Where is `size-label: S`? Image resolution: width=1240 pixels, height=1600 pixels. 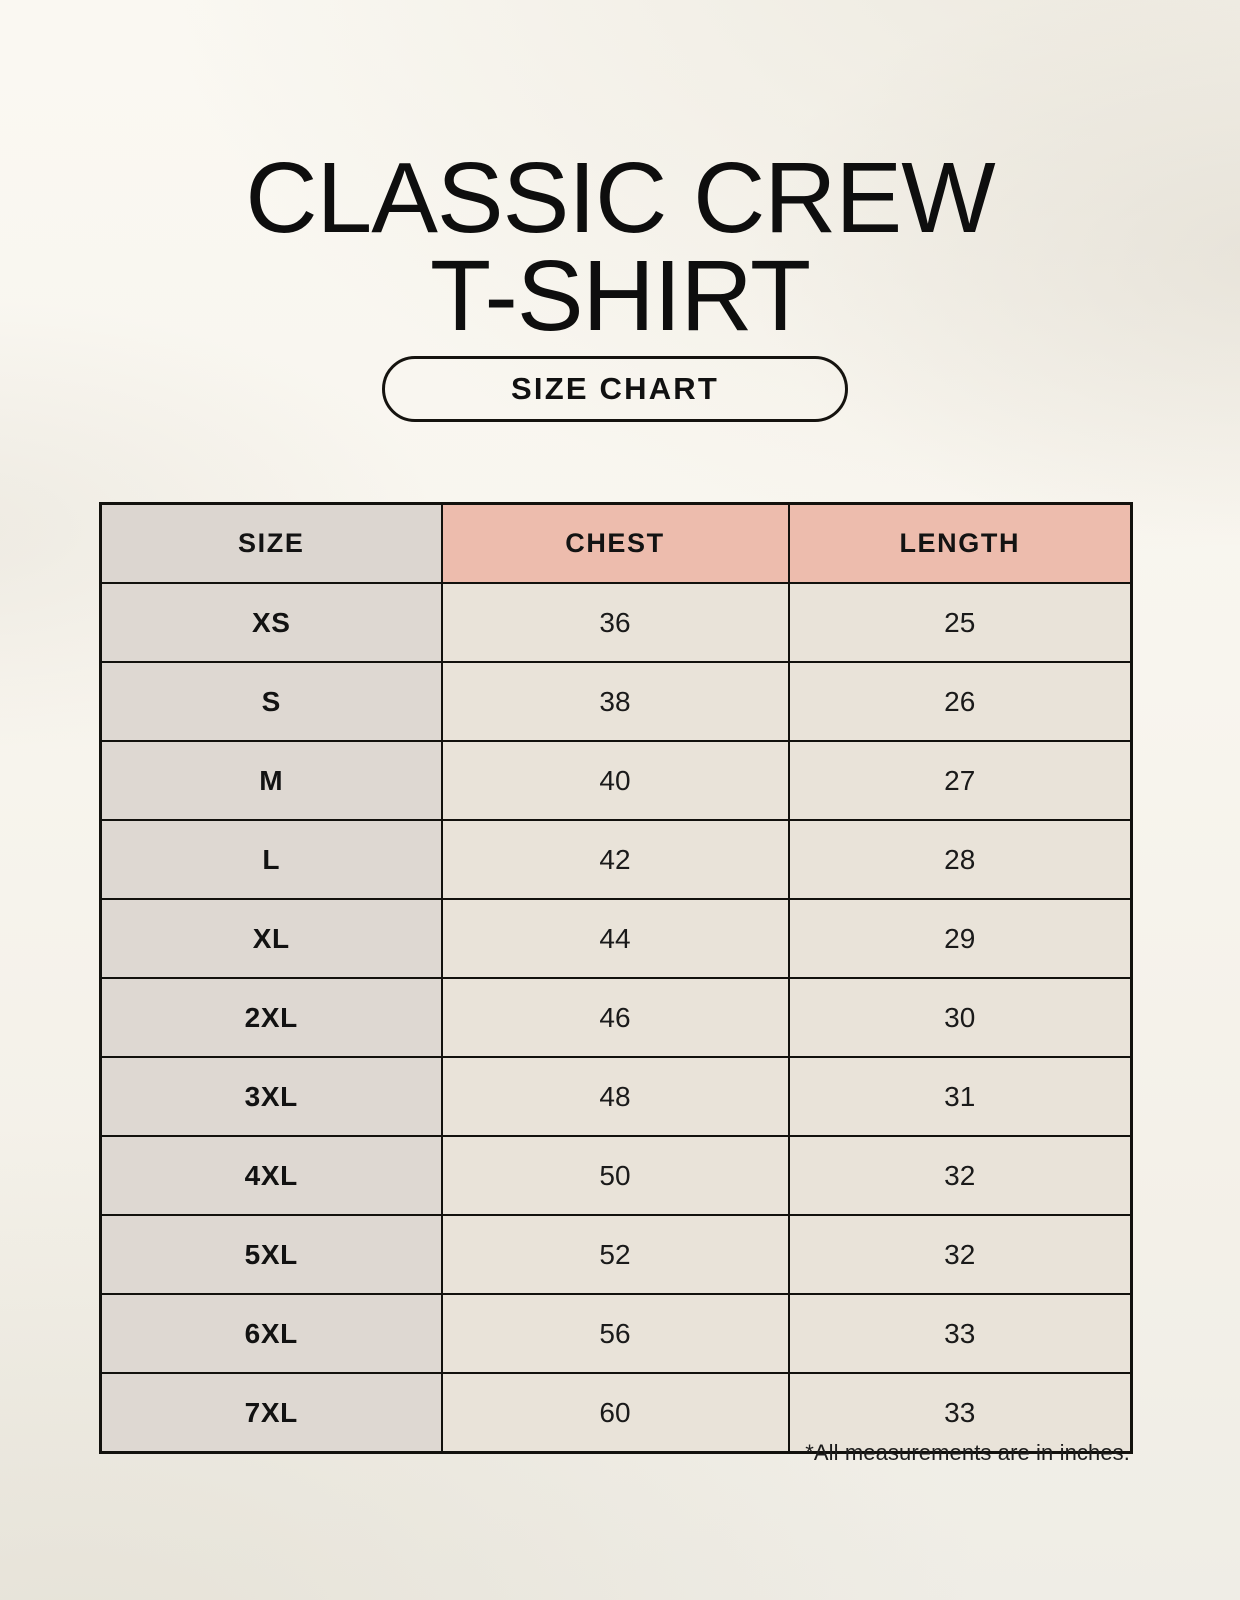 size-label: S is located at coordinates (271, 701).